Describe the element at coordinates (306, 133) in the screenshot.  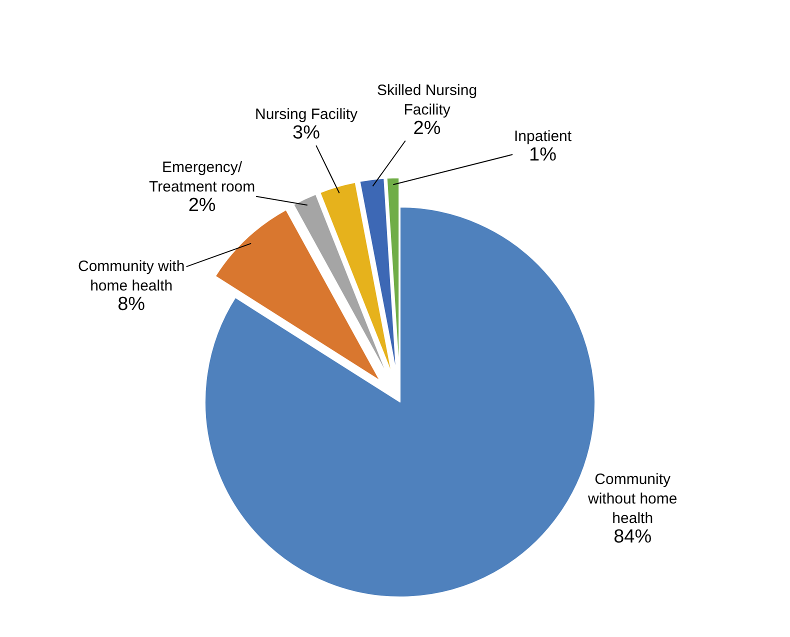
I see `data-label: 3%` at that location.